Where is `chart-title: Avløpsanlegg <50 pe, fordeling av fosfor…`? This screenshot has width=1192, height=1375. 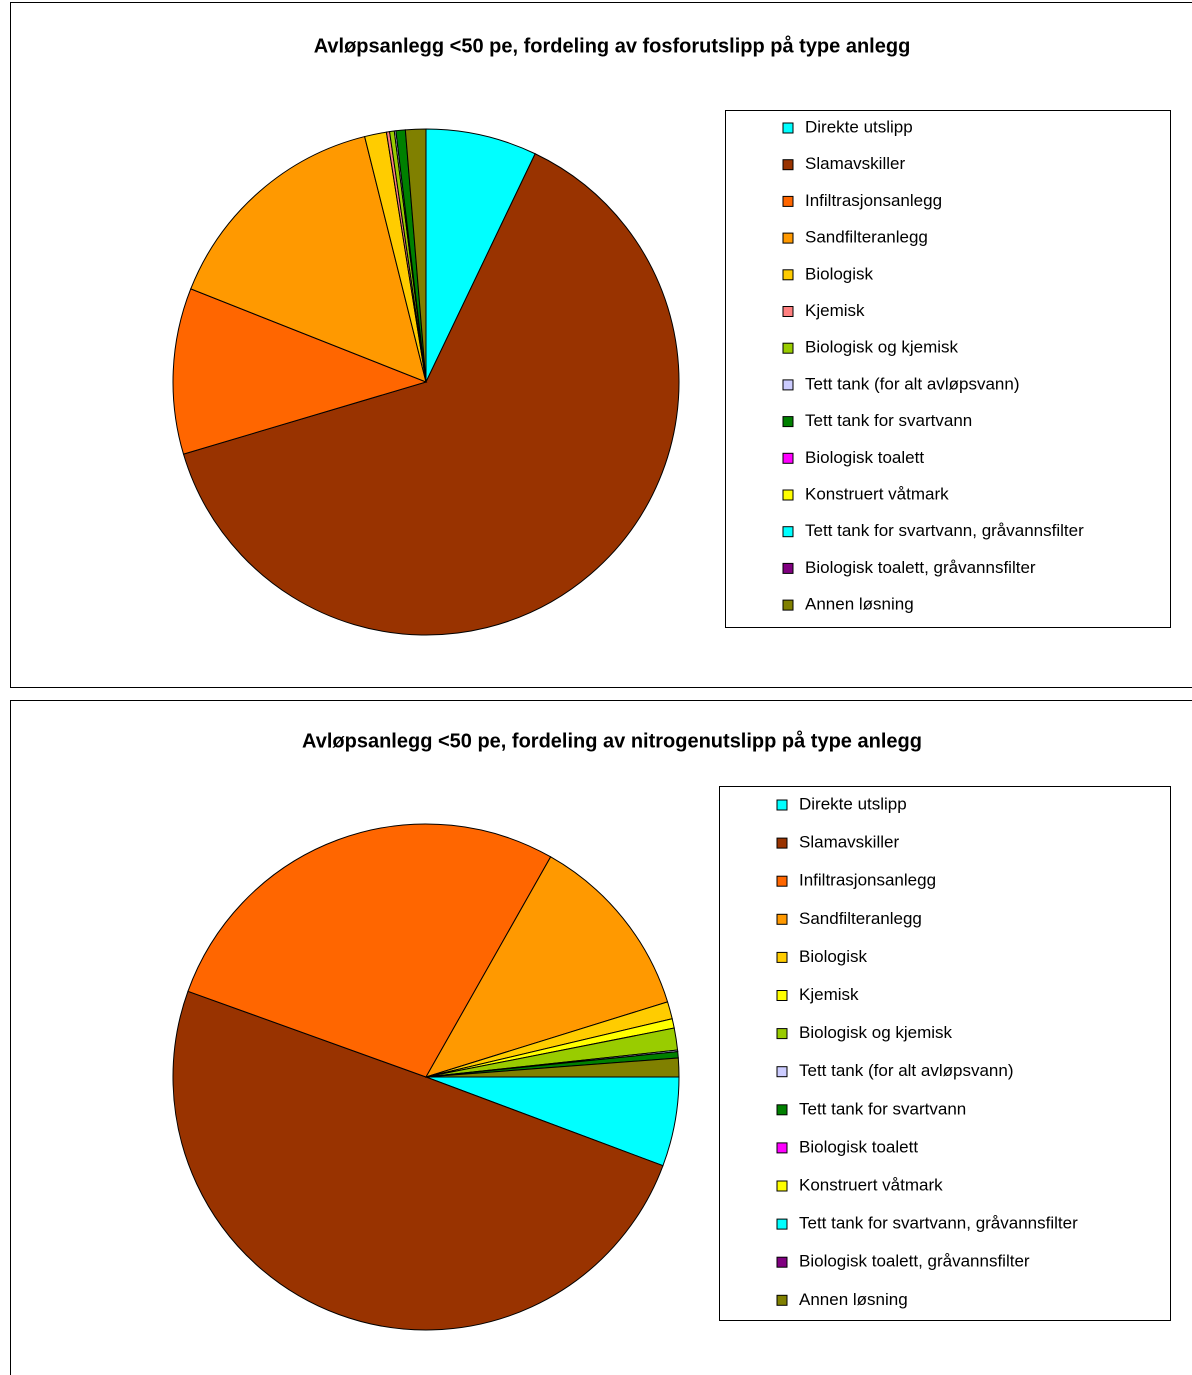 chart-title: Avløpsanlegg <50 pe, fordeling av fosfor… is located at coordinates (612, 45).